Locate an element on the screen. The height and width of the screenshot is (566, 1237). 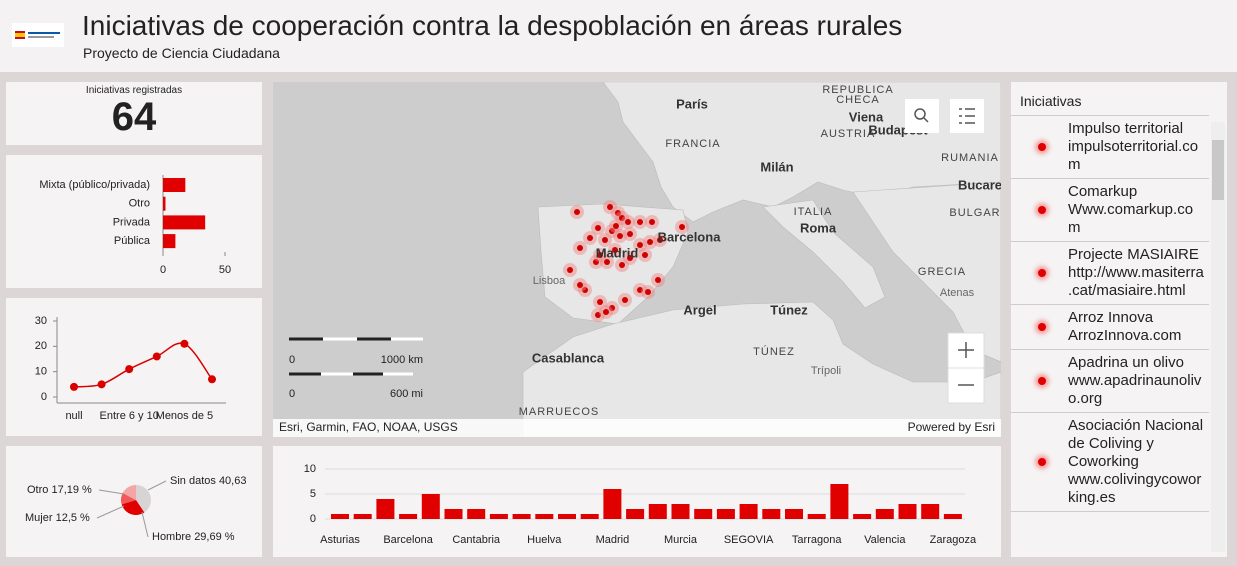
list-item: Apadrina un olivo www.apadrinaunolivo.org is located at coordinates (1110, 381).